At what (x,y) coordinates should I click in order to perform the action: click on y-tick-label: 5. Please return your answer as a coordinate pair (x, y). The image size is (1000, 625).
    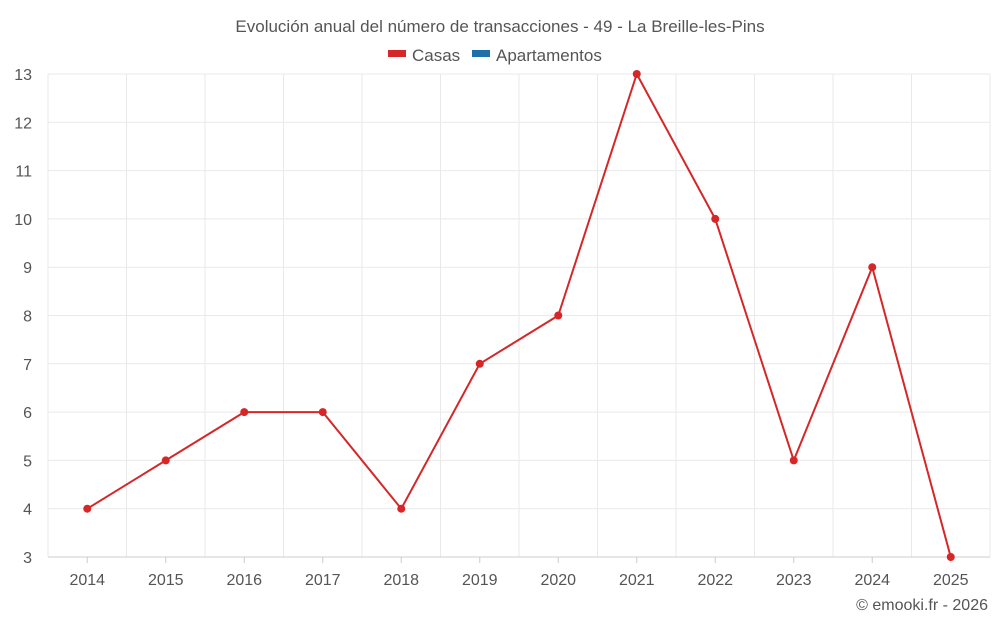
    Looking at the image, I should click on (27, 461).